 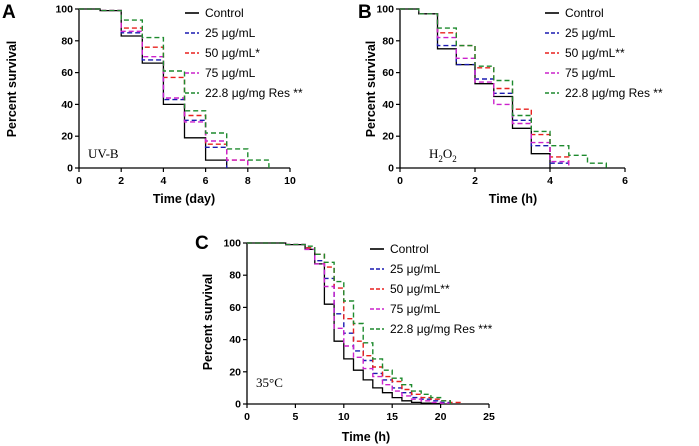 What do you see at coordinates (365, 12) in the screenshot?
I see `panel-b-letter: B` at bounding box center [365, 12].